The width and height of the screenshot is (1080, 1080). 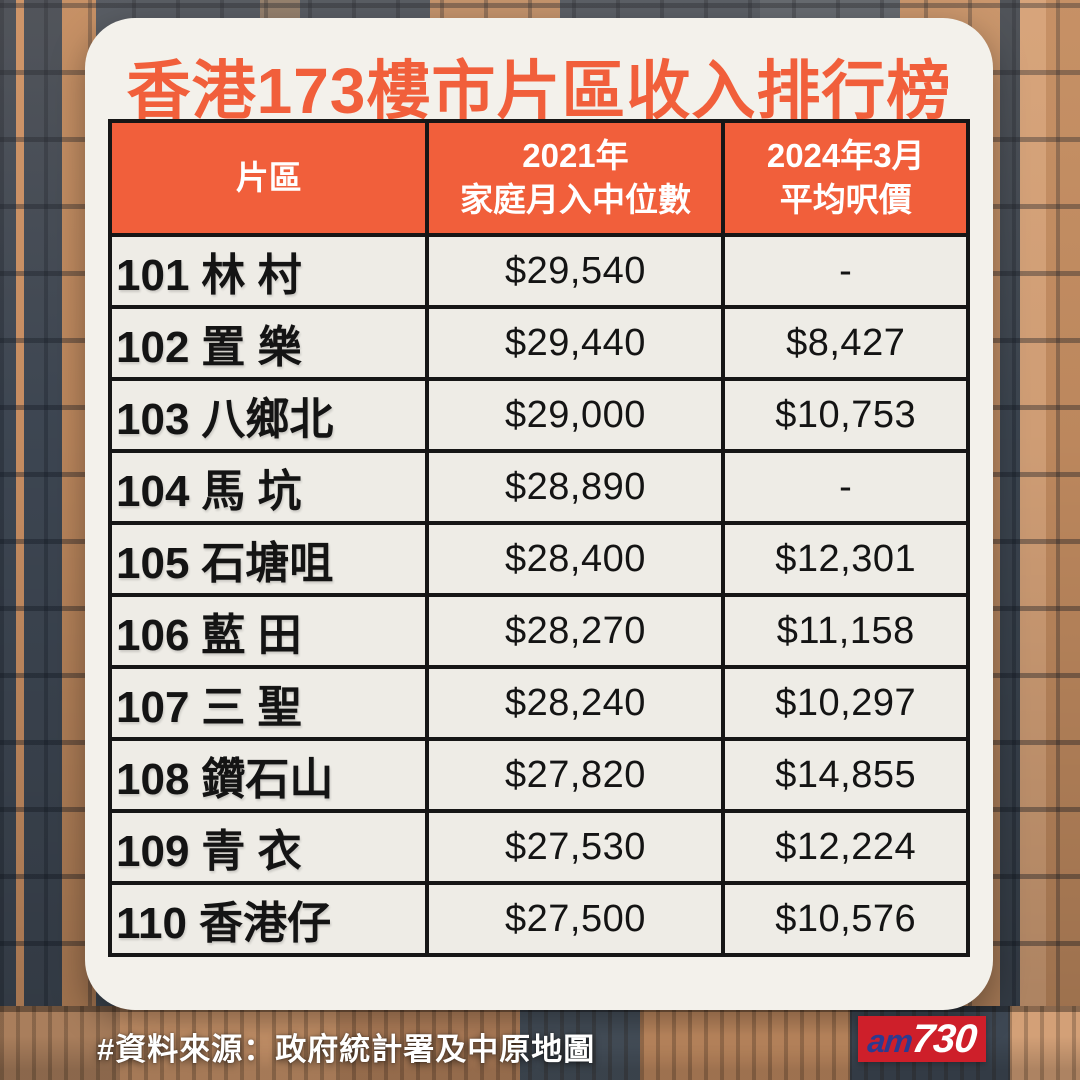 What do you see at coordinates (151, 923) in the screenshot?
I see `district-code: 110` at bounding box center [151, 923].